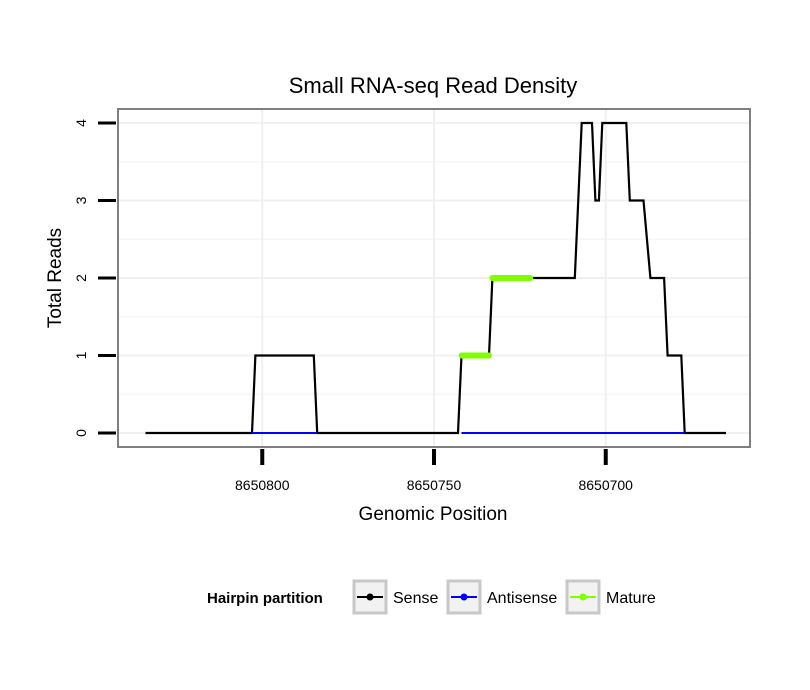  What do you see at coordinates (94, 278) in the screenshot?
I see `y-axis: 0 1 2 3 4` at bounding box center [94, 278].